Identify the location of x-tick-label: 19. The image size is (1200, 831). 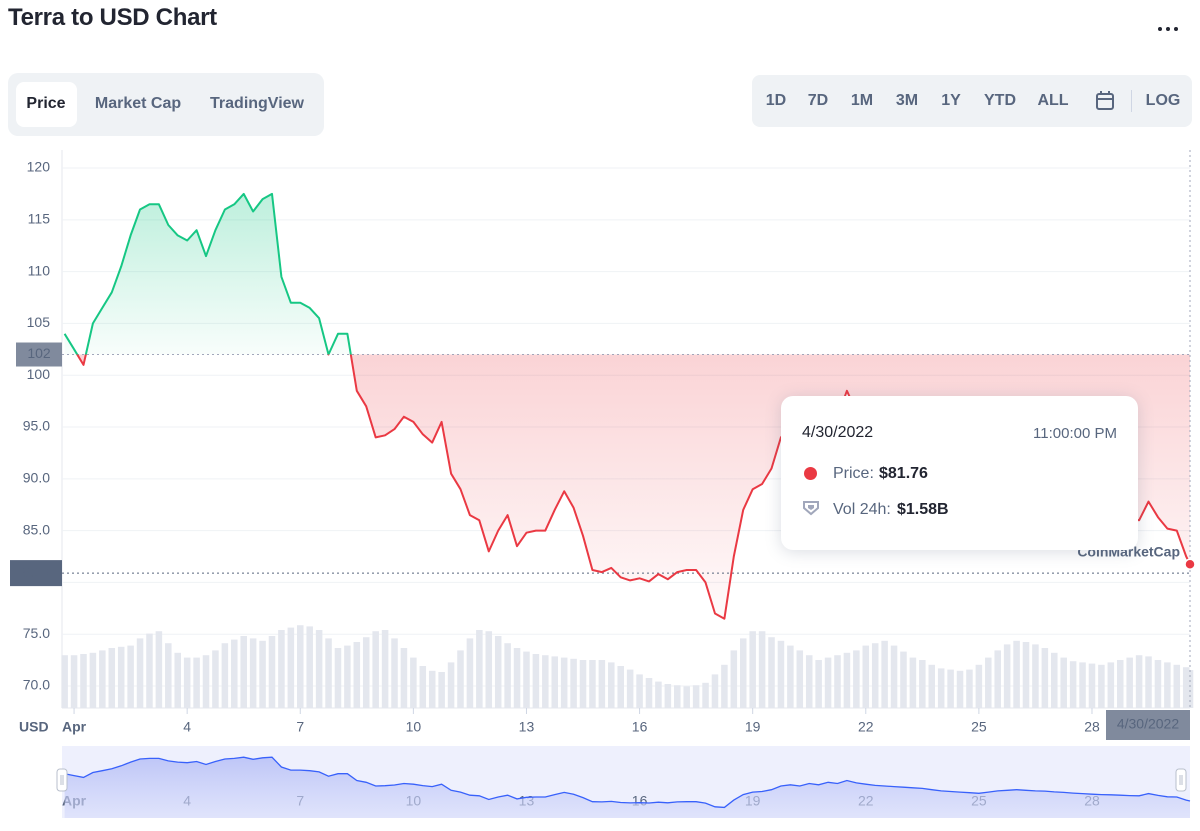
(753, 727).